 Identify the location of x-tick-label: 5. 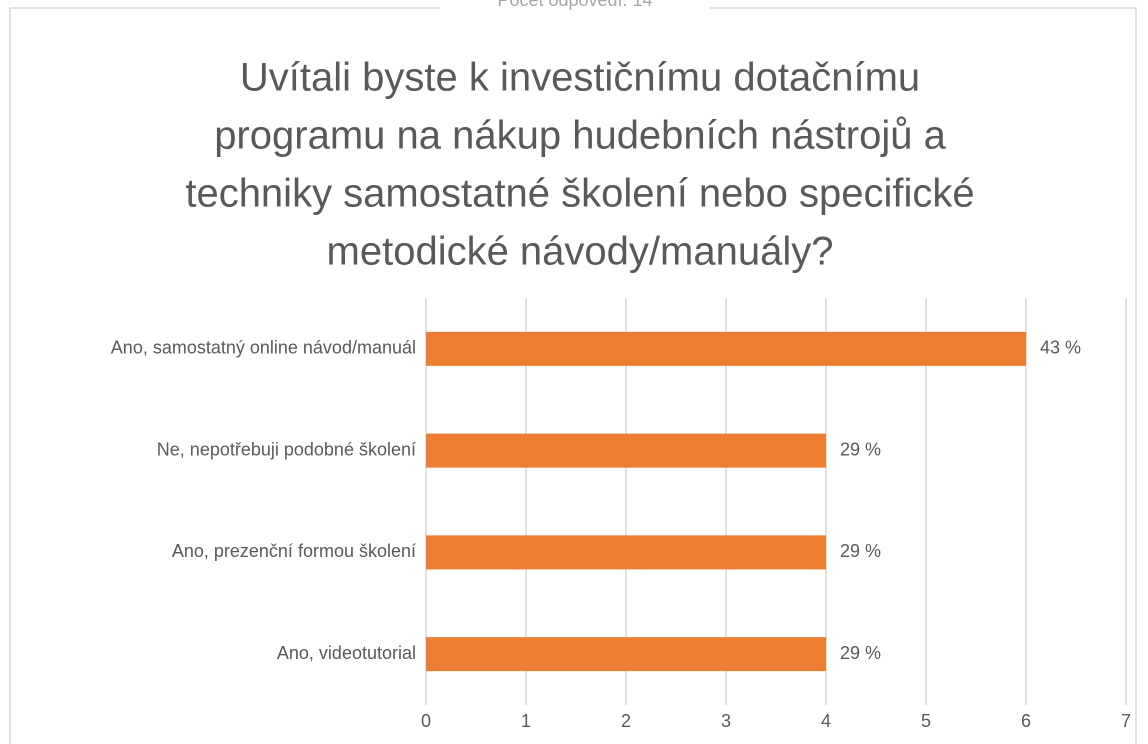
(926, 721).